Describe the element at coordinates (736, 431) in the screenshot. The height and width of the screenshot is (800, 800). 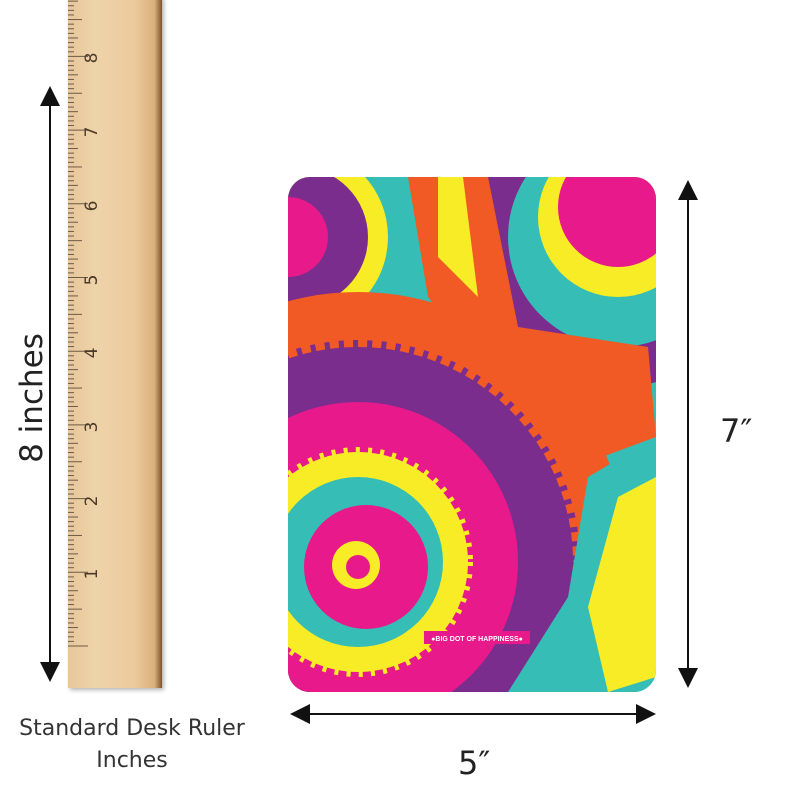
I see `card-height-label: 7″` at that location.